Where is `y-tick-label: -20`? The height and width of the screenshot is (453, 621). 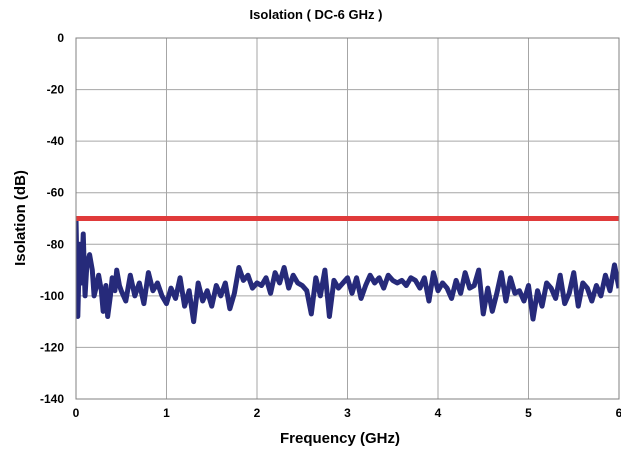
y-tick-label: -20 is located at coordinates (56, 90).